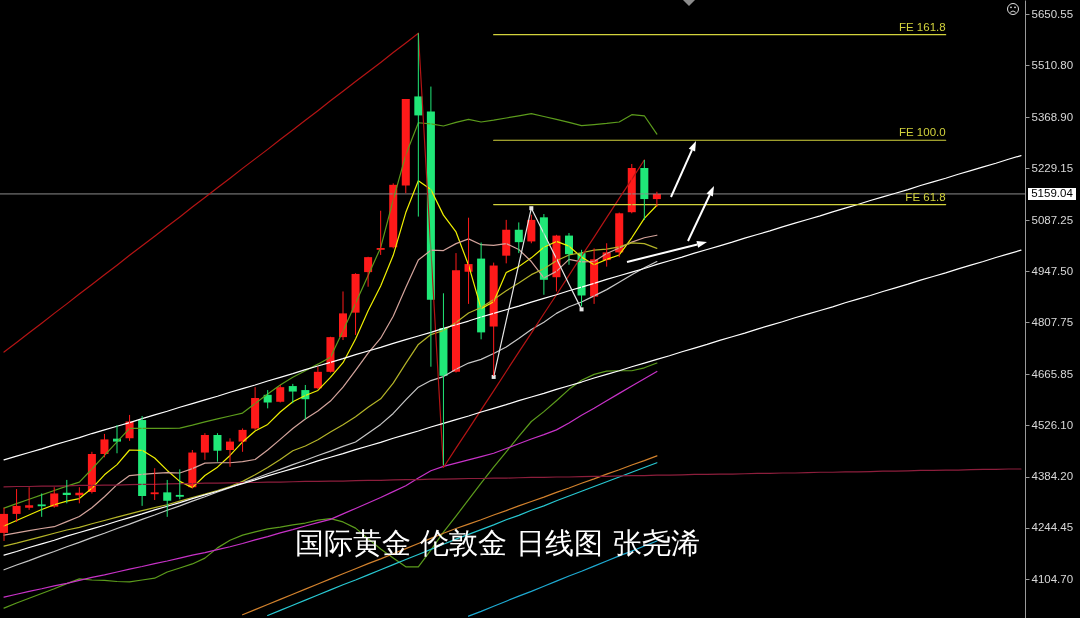 Image resolution: width=1080 pixels, height=618 pixels. I want to click on series-label: FE 61.8, so click(925, 196).